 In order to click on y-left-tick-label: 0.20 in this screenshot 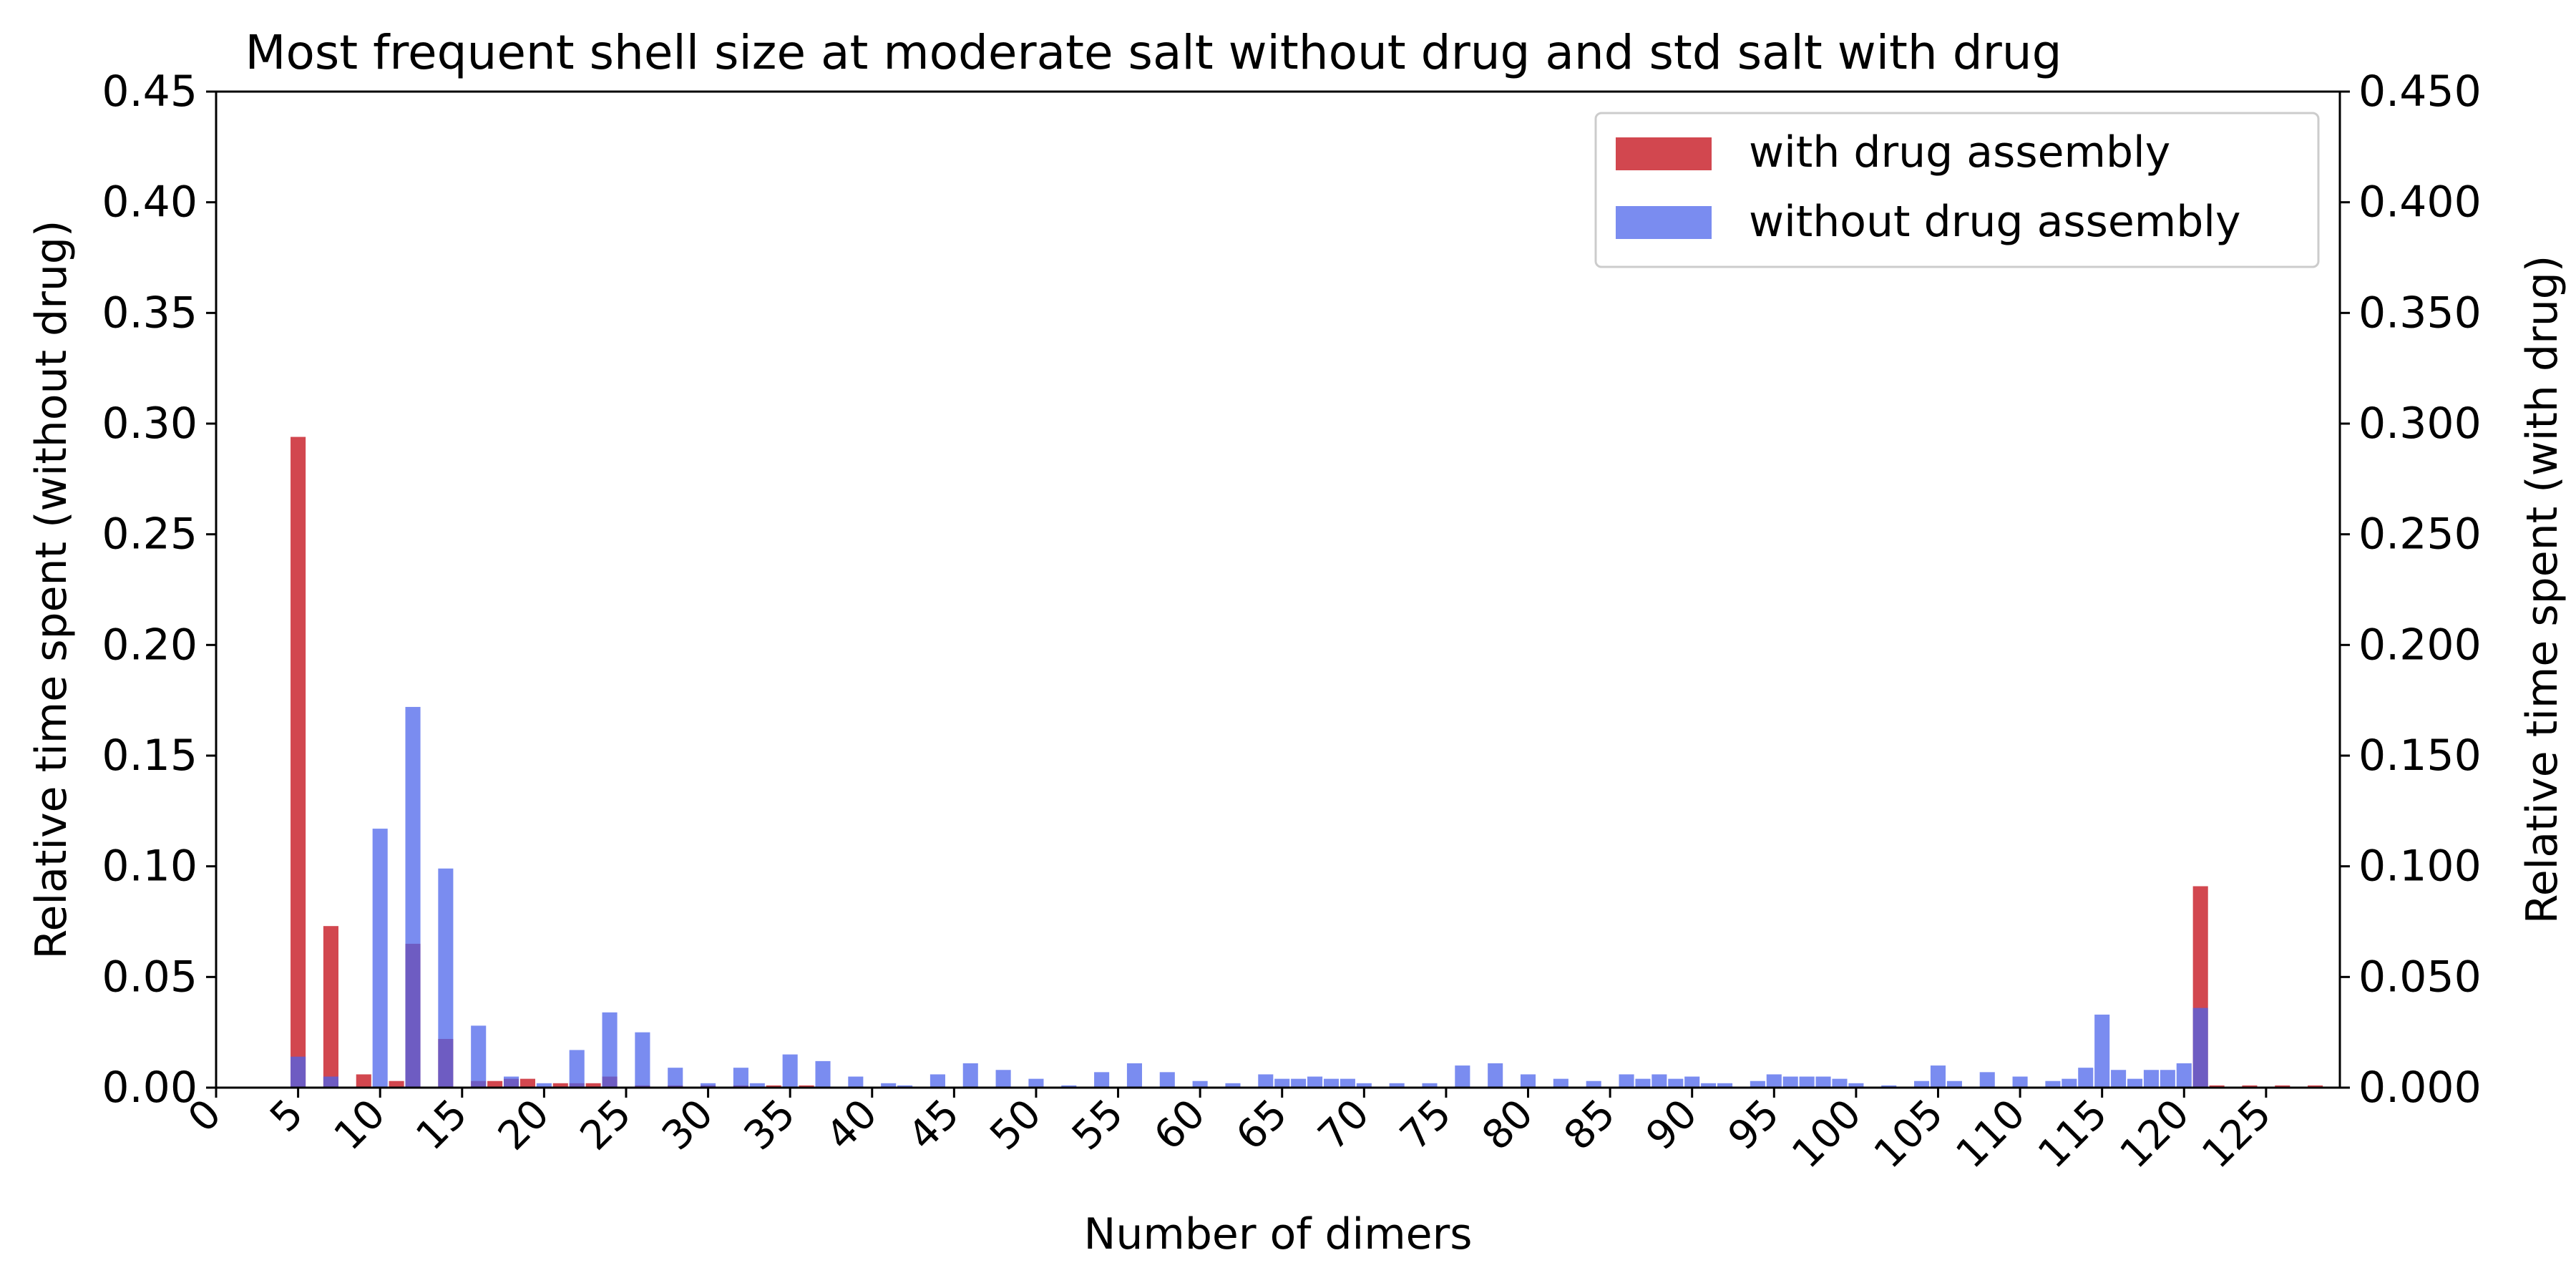, I will do `click(149, 645)`.